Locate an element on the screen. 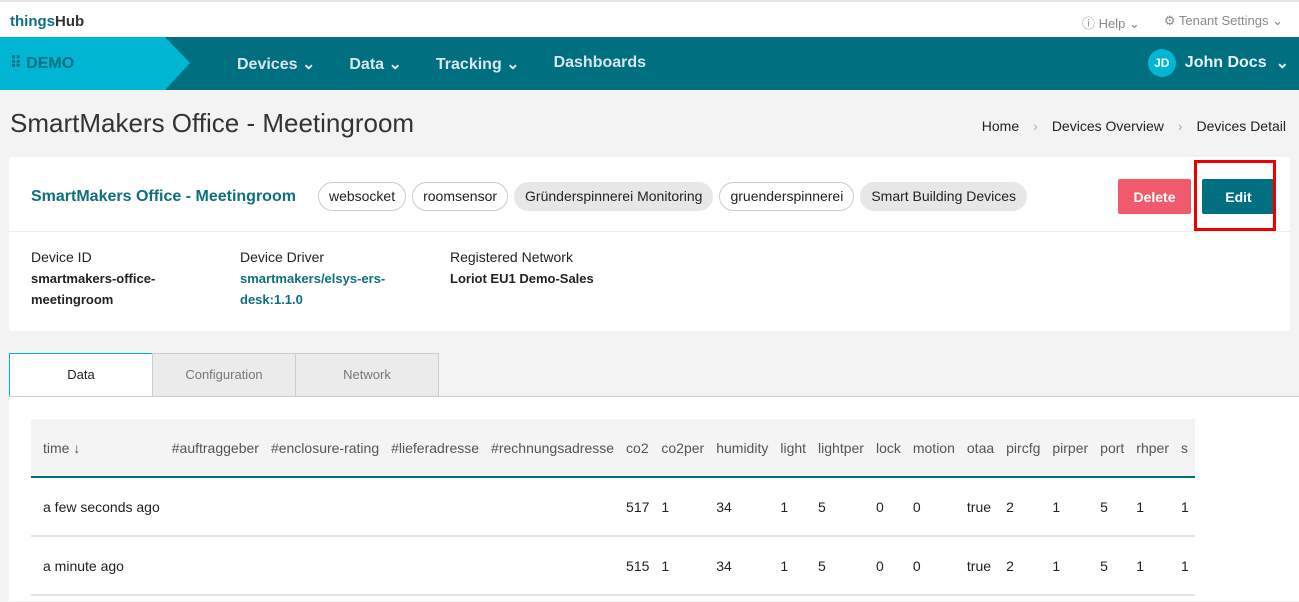  page-title: SmartMakers Office - Meetingroom is located at coordinates (212, 123).